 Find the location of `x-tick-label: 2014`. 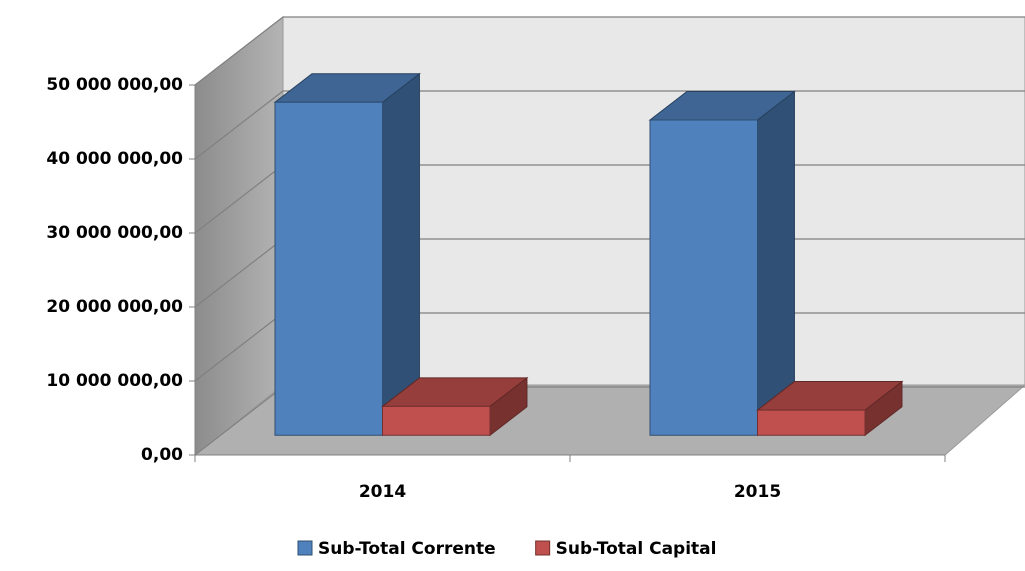

x-tick-label: 2014 is located at coordinates (382, 492).